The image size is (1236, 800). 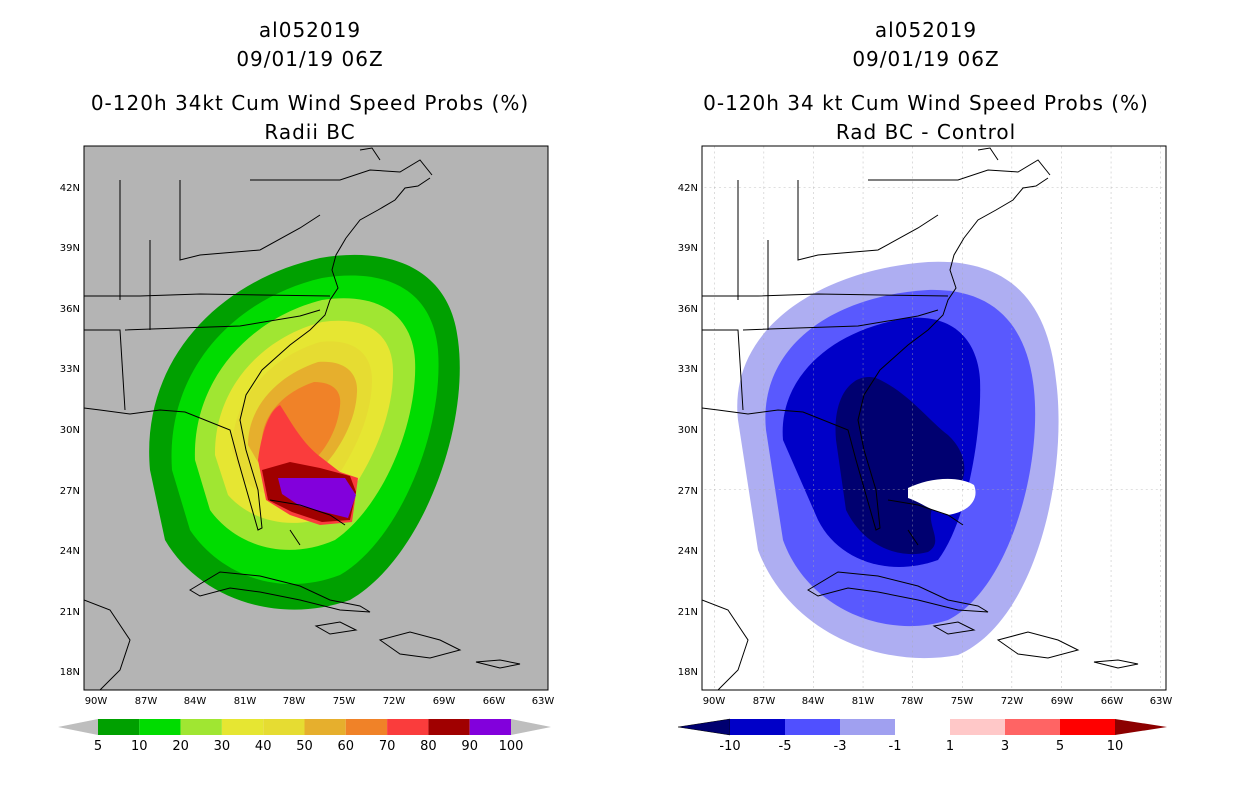 What do you see at coordinates (938, 701) in the screenshot?
I see `right-lon-axis: 90W 87W 84W 81W 78W 75W 72W 69W 66W 63W` at bounding box center [938, 701].